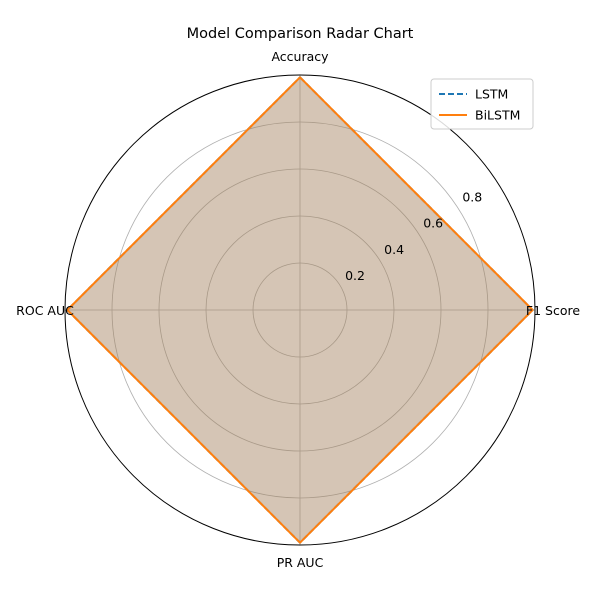 Image resolution: width=600 pixels, height=604 pixels. What do you see at coordinates (433, 223) in the screenshot?
I see `radial-tick-label: 0.6` at bounding box center [433, 223].